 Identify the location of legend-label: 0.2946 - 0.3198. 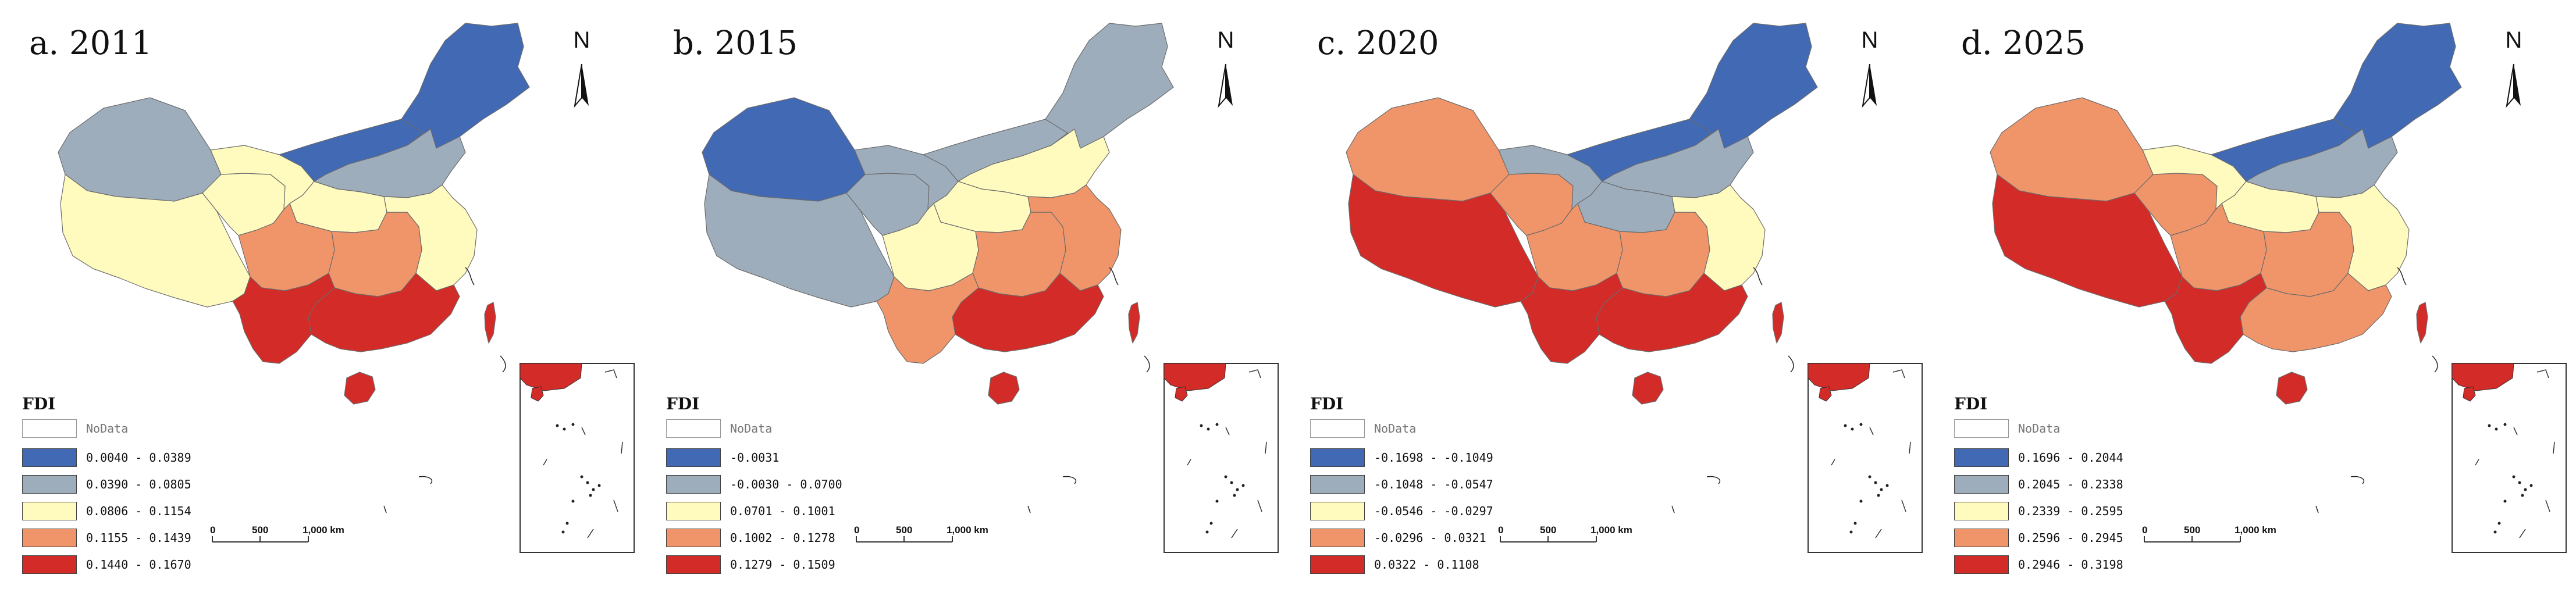
(2070, 565).